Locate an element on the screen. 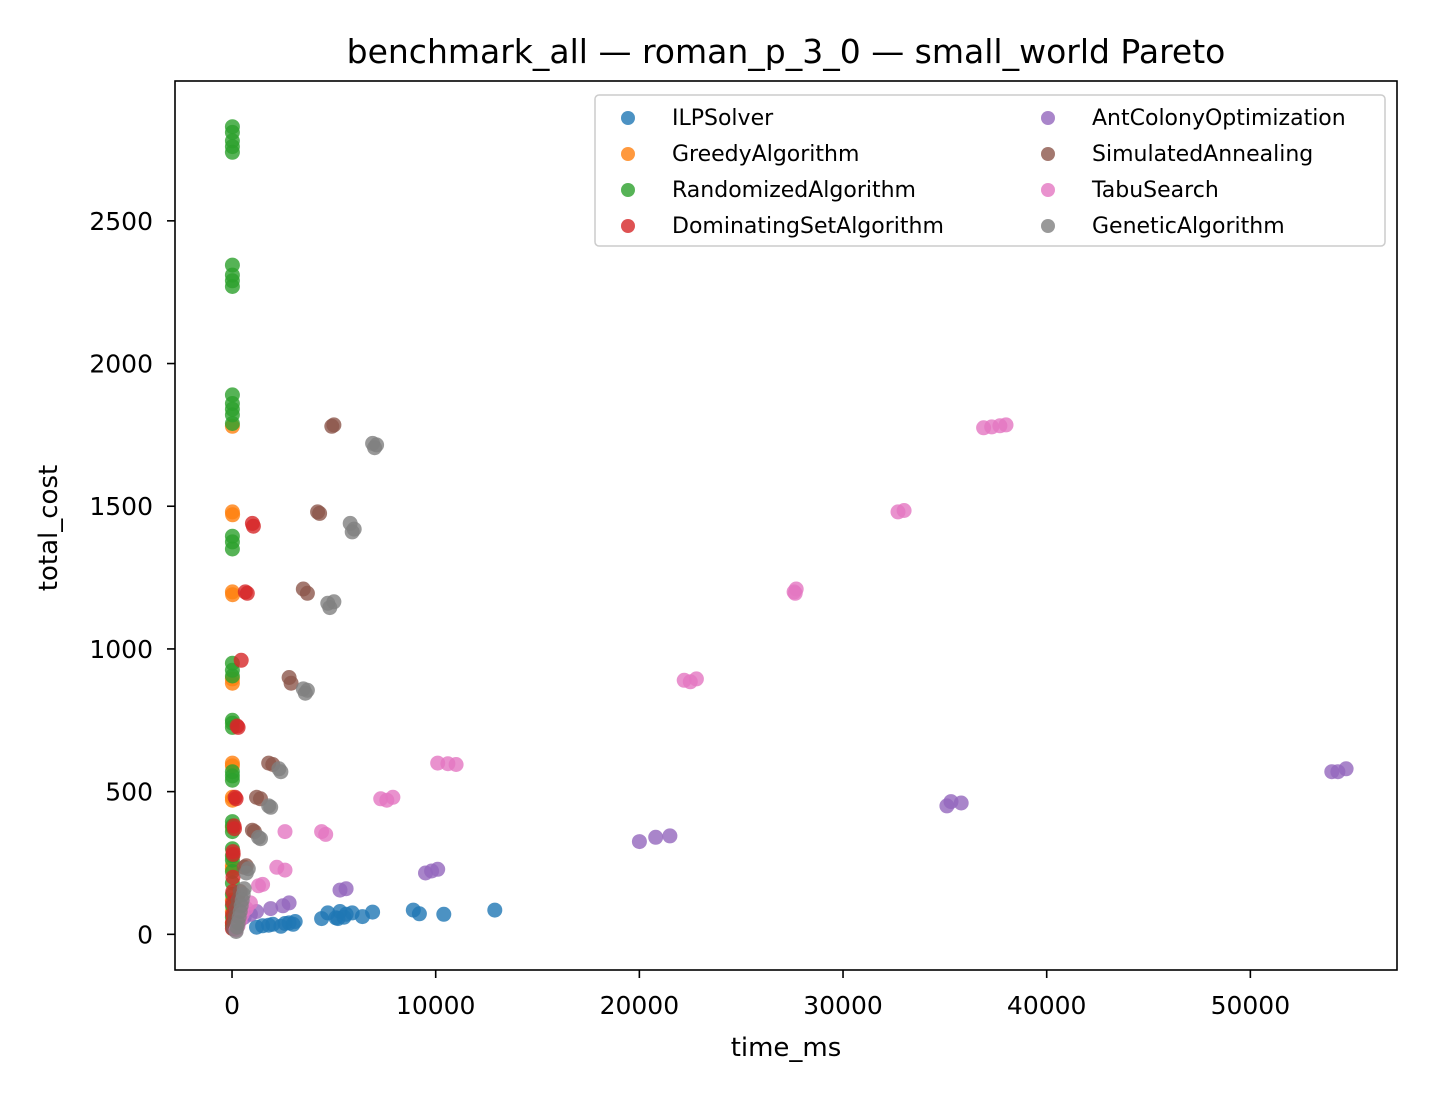 The width and height of the screenshot is (1430, 1100). y-axis: 0 500 1000 1500 2000 2500 is located at coordinates (132, 578).